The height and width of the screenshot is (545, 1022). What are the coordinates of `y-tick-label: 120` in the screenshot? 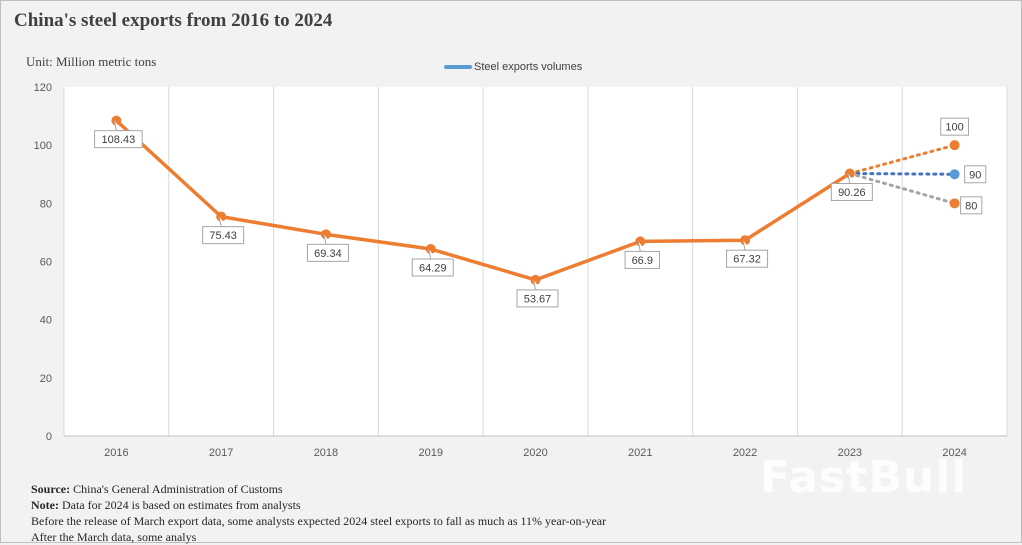 It's located at (43, 88).